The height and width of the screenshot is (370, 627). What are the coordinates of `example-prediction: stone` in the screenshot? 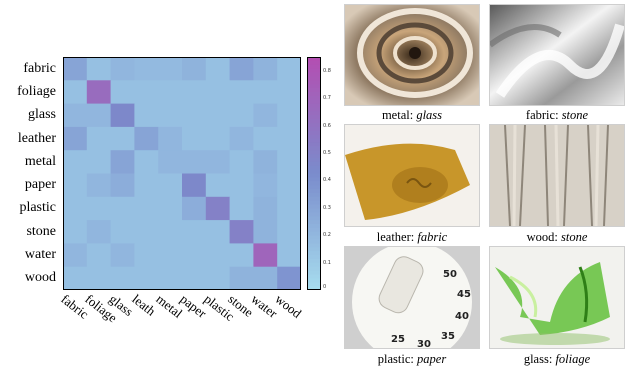 It's located at (575, 115).